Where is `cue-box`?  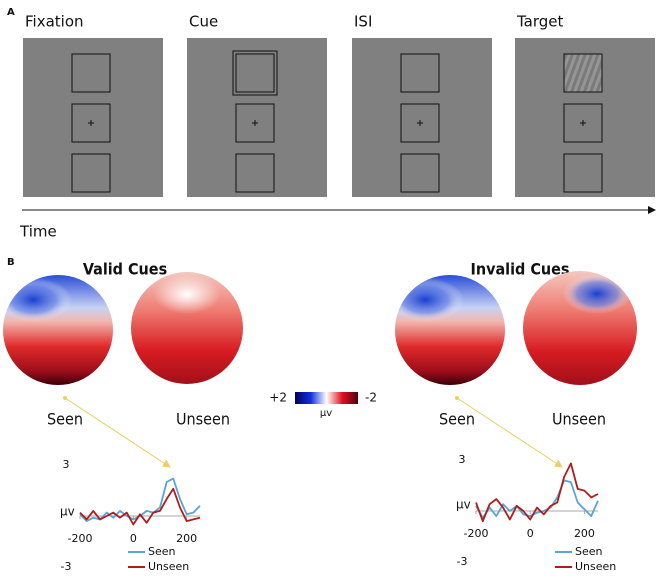
cue-box is located at coordinates (255, 73).